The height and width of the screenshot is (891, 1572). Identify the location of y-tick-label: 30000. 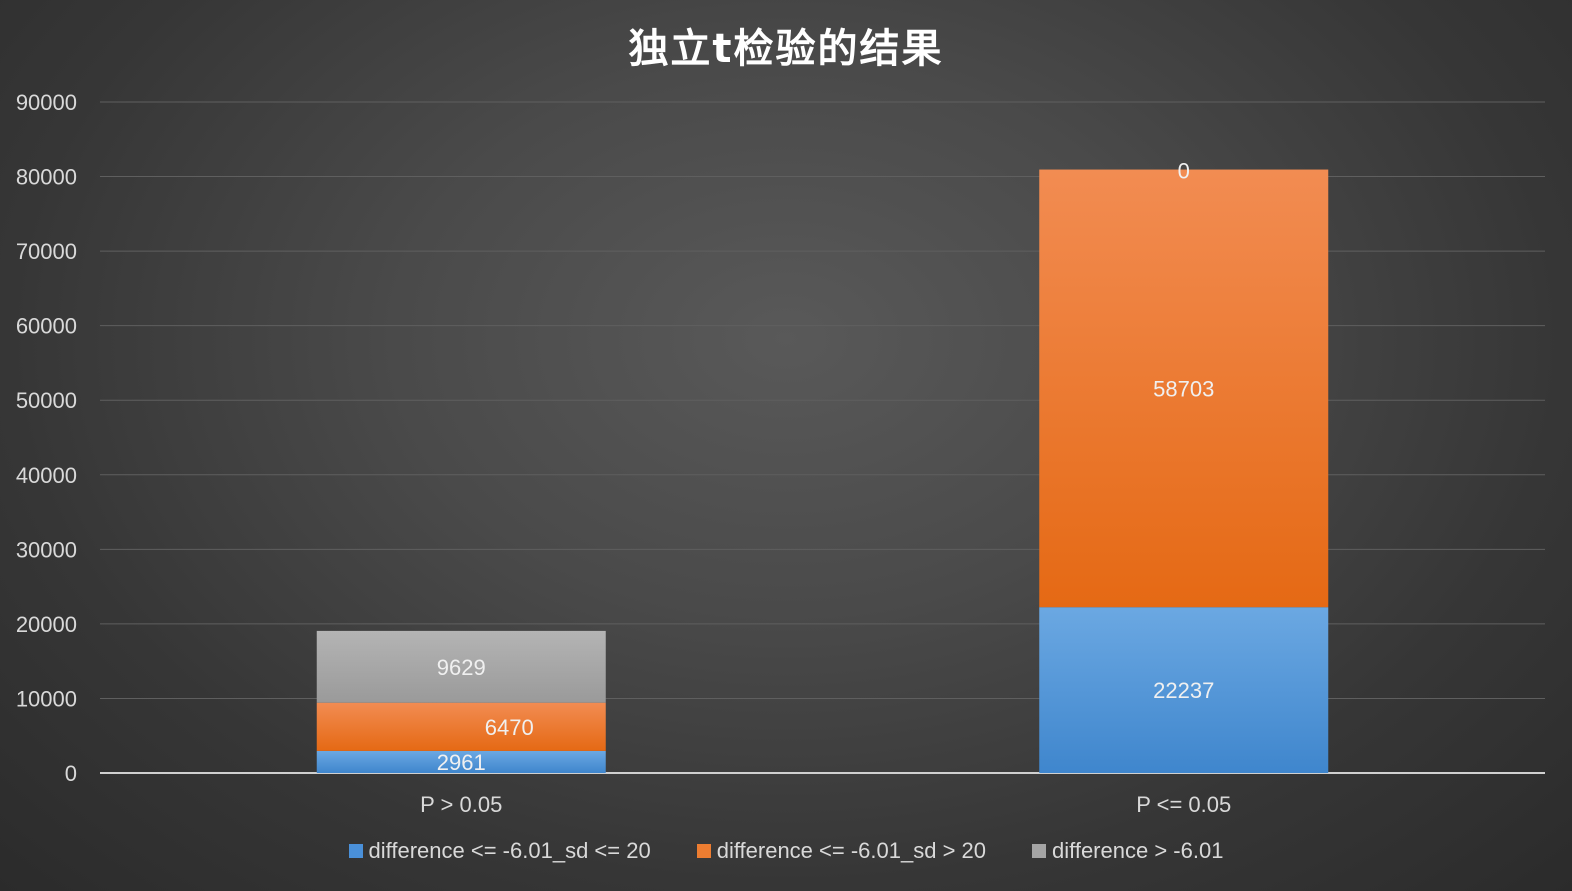
(46, 549).